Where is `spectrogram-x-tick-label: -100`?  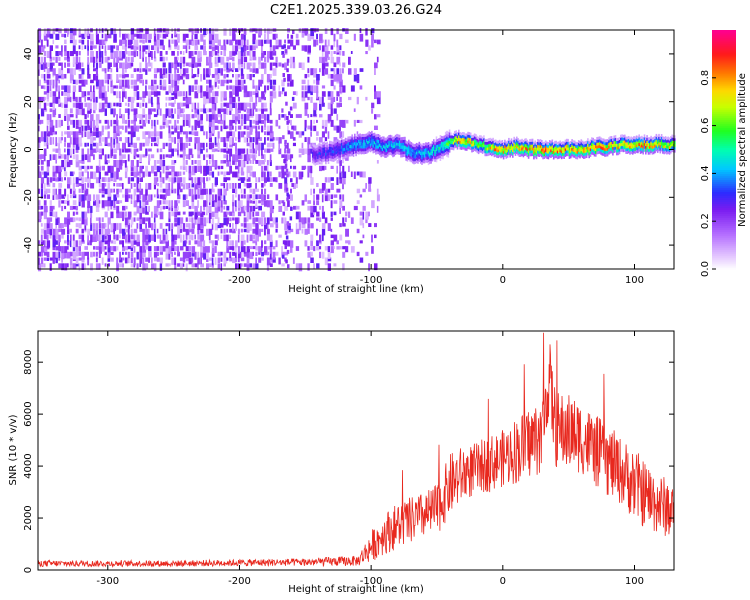
spectrogram-x-tick-label: -100 is located at coordinates (371, 280).